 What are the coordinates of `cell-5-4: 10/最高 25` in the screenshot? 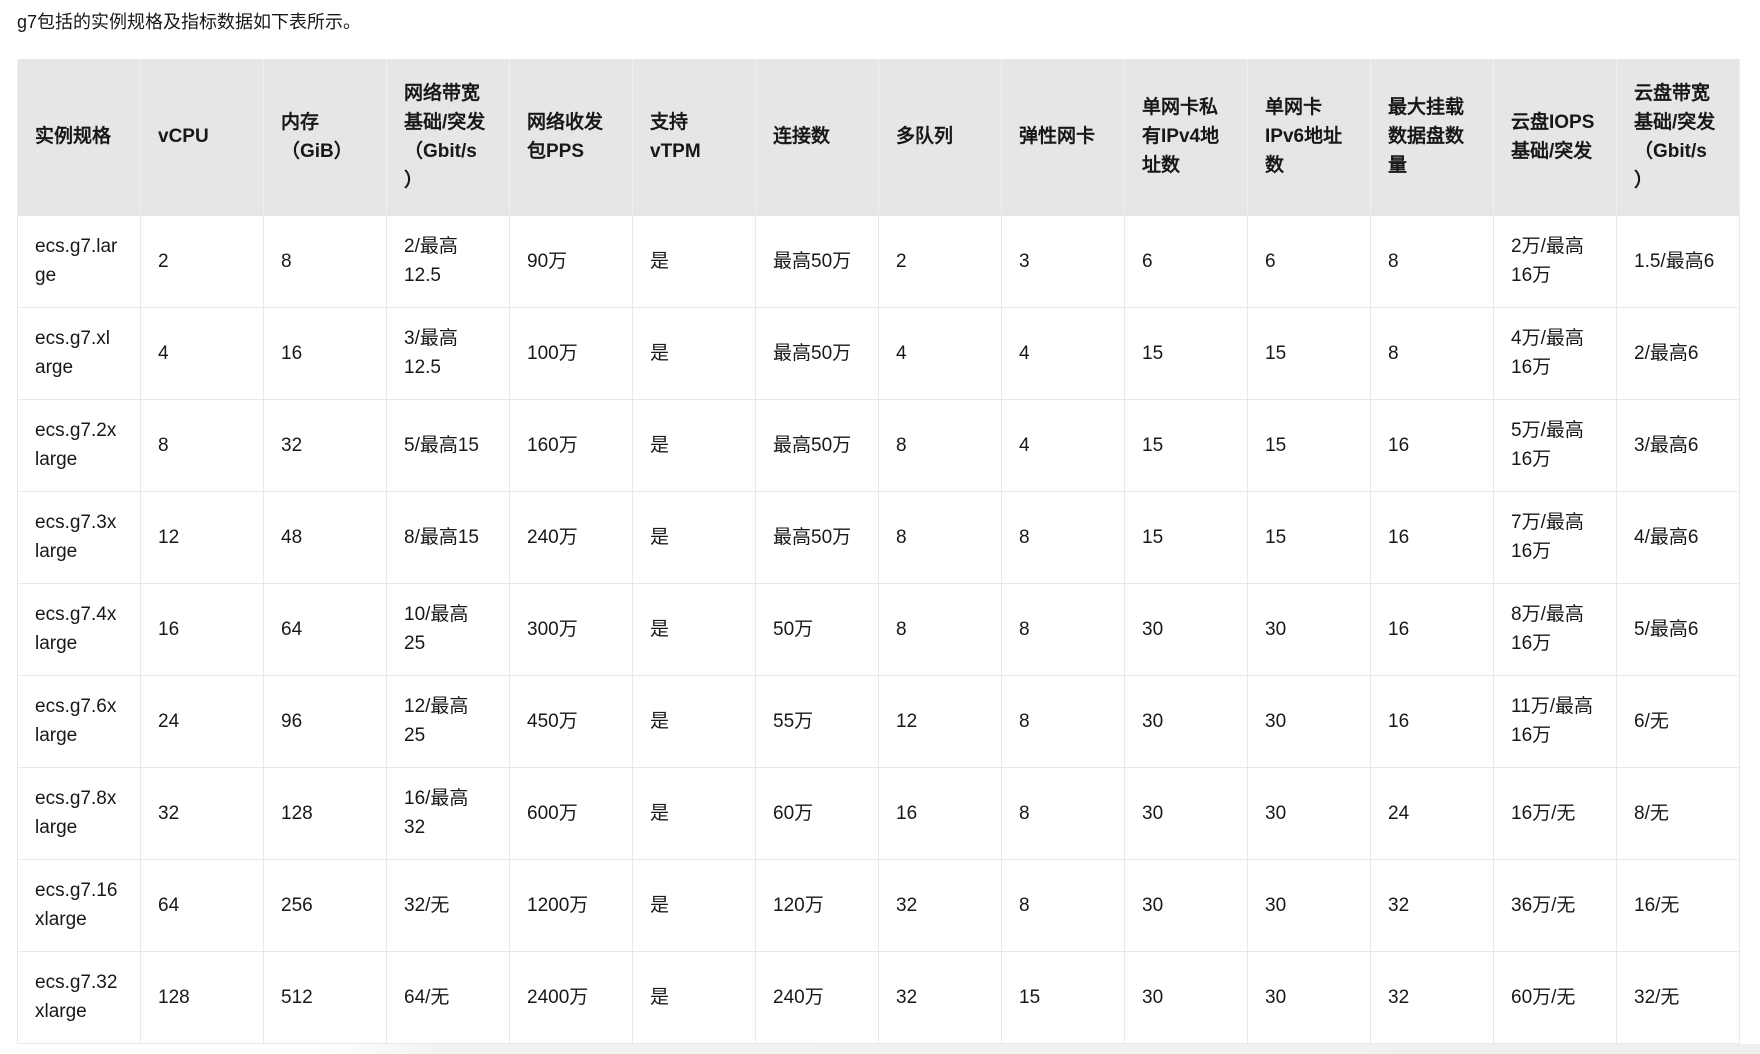 It's located at (448, 629).